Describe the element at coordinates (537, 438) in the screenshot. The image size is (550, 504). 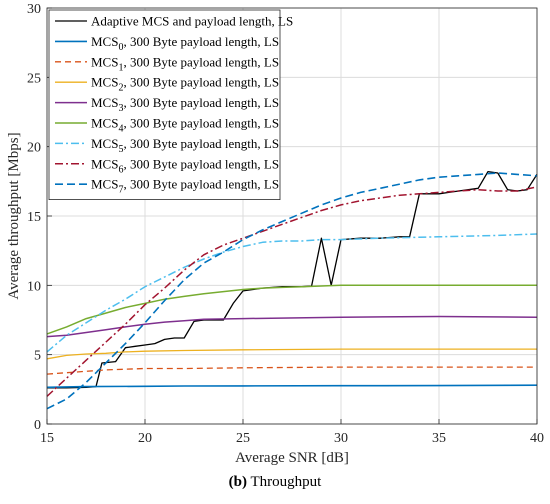
I see `x-tick-label: 40` at that location.